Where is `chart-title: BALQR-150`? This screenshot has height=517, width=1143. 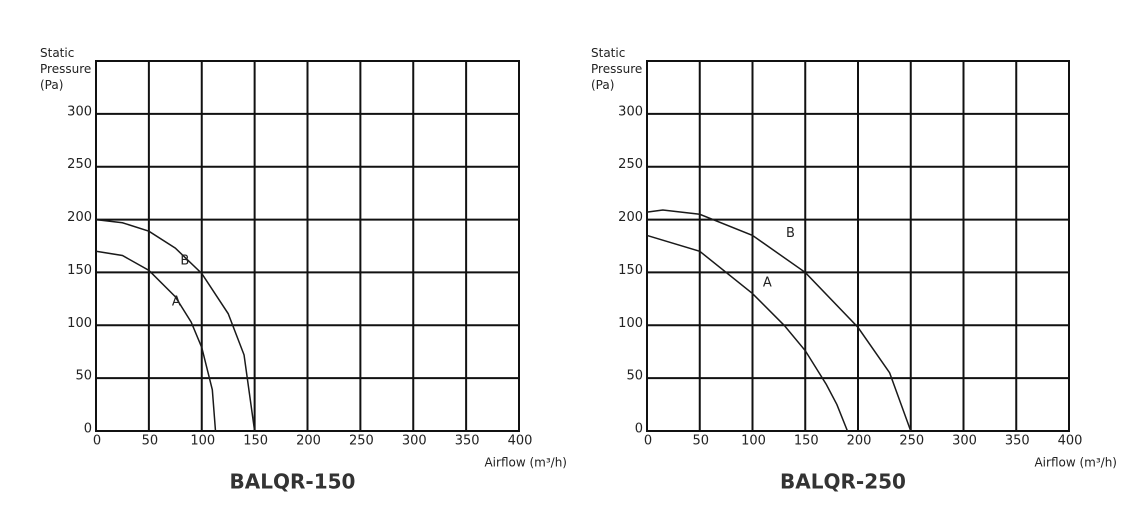 chart-title: BALQR-150 is located at coordinates (293, 482).